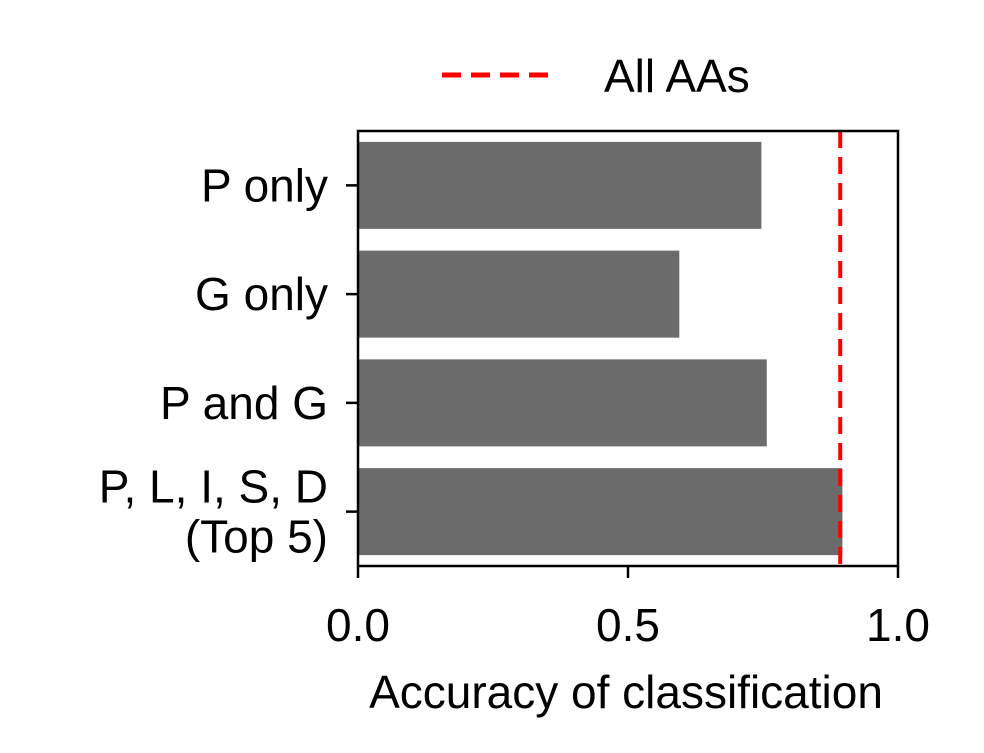 The height and width of the screenshot is (753, 984). What do you see at coordinates (256, 537) in the screenshot?
I see `y-tick-label-3-line-1: (Top 5)` at bounding box center [256, 537].